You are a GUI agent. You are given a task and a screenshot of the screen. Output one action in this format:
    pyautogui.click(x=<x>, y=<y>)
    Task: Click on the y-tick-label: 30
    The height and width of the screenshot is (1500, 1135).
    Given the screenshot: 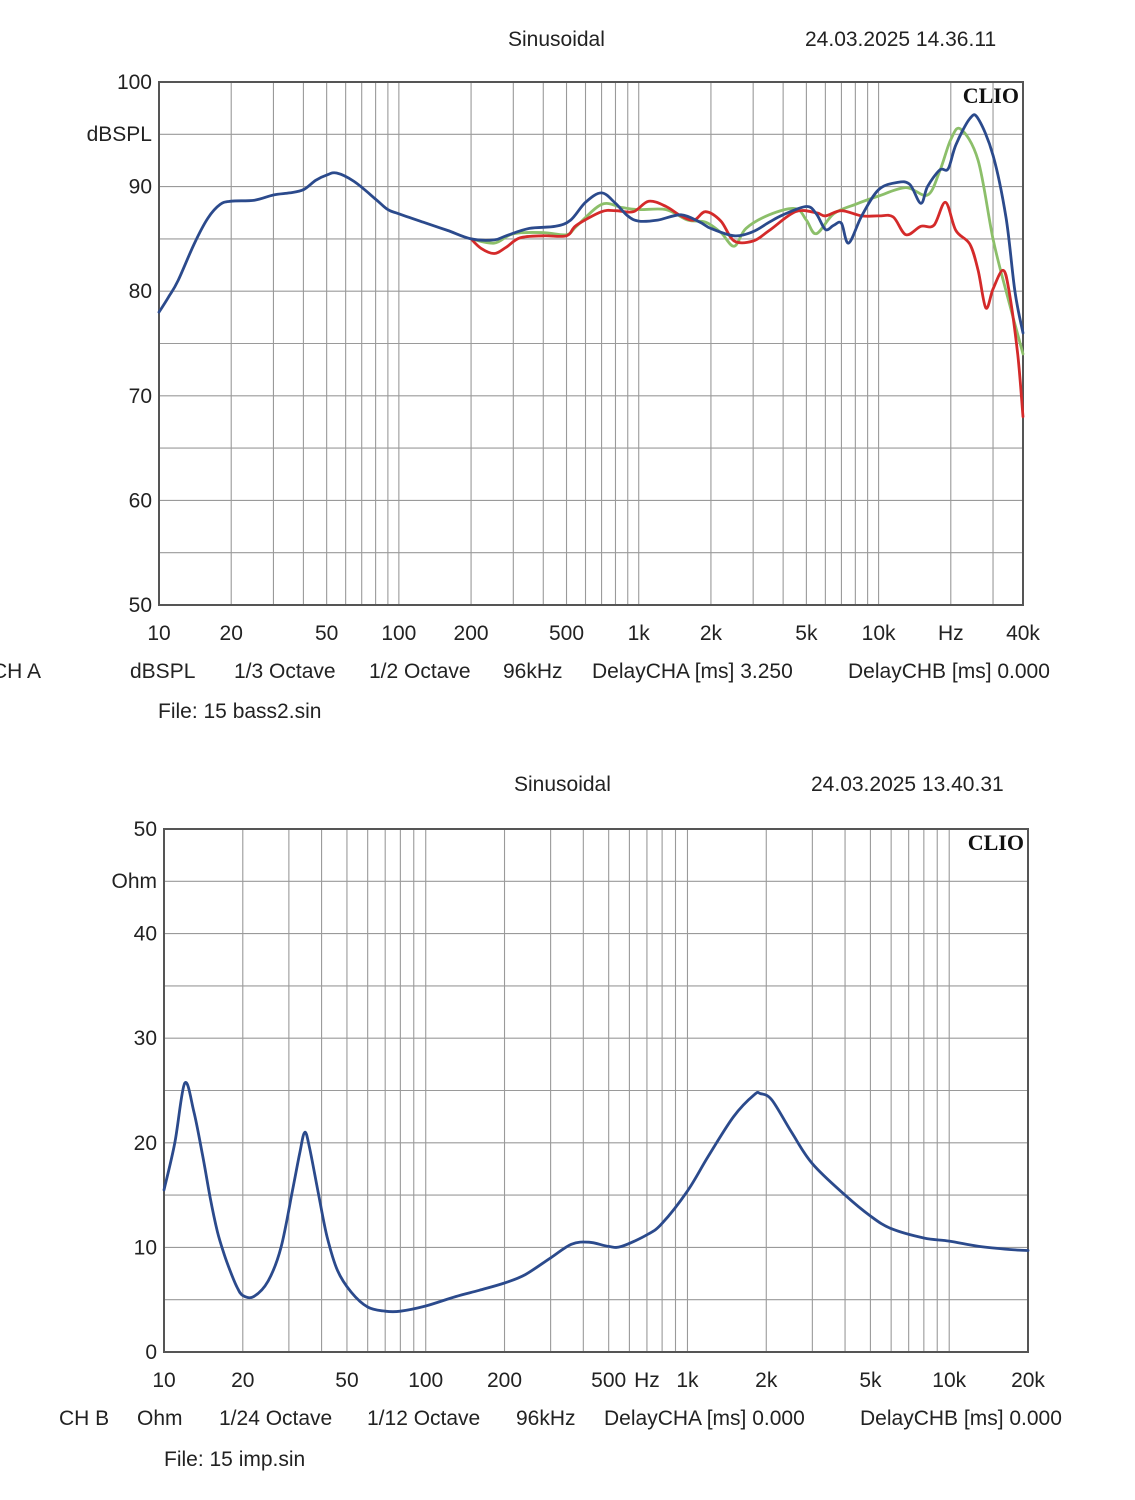 What is the action you would take?
    pyautogui.click(x=145, y=1038)
    